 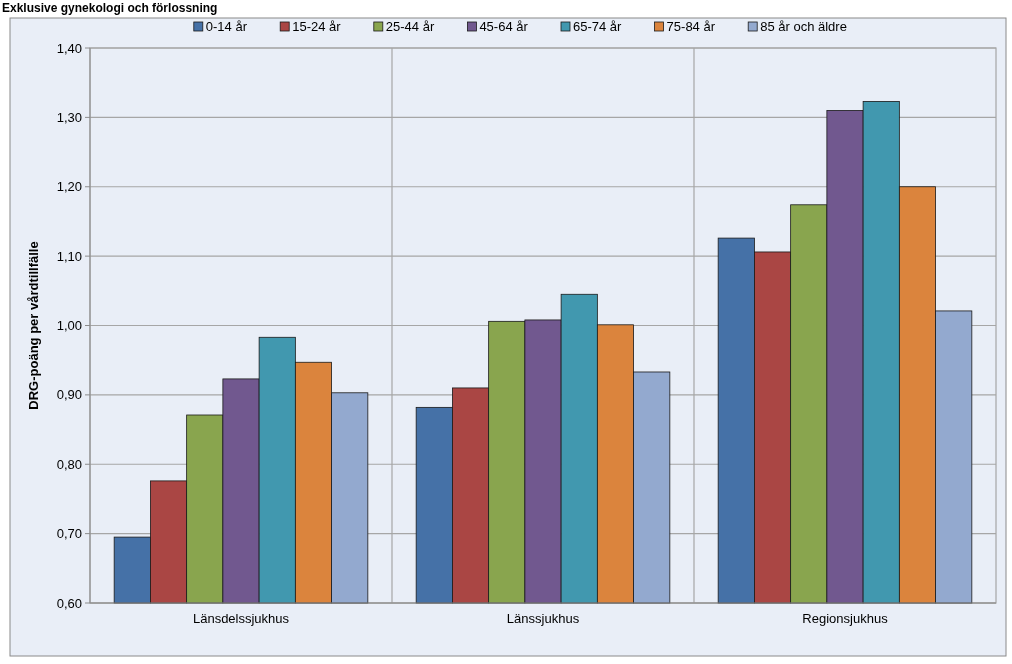 I want to click on y-tick-label: 1,30, so click(x=69, y=117).